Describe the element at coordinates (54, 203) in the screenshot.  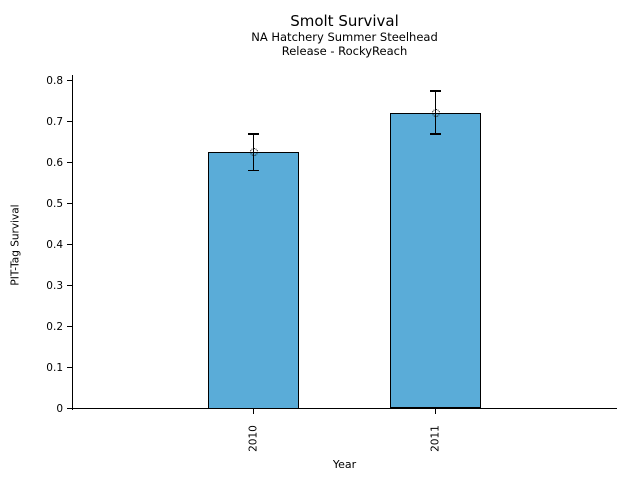
I see `y-tick-label: 0.5` at that location.